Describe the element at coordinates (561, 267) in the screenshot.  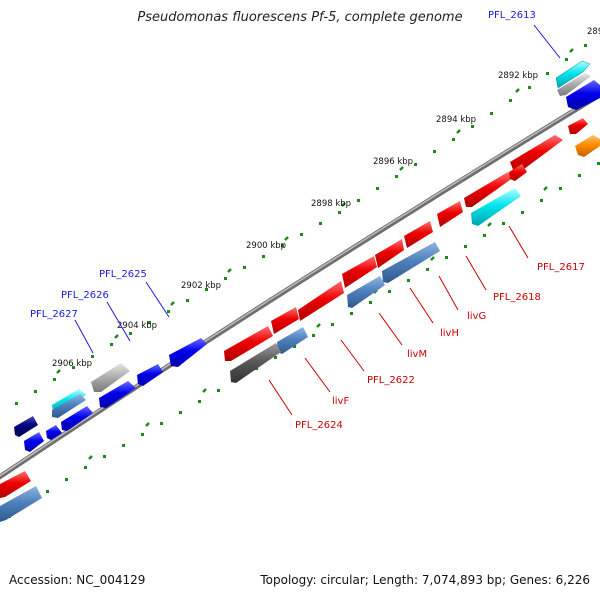
I see `gene-label-pfl-2617: PFL_2617` at that location.